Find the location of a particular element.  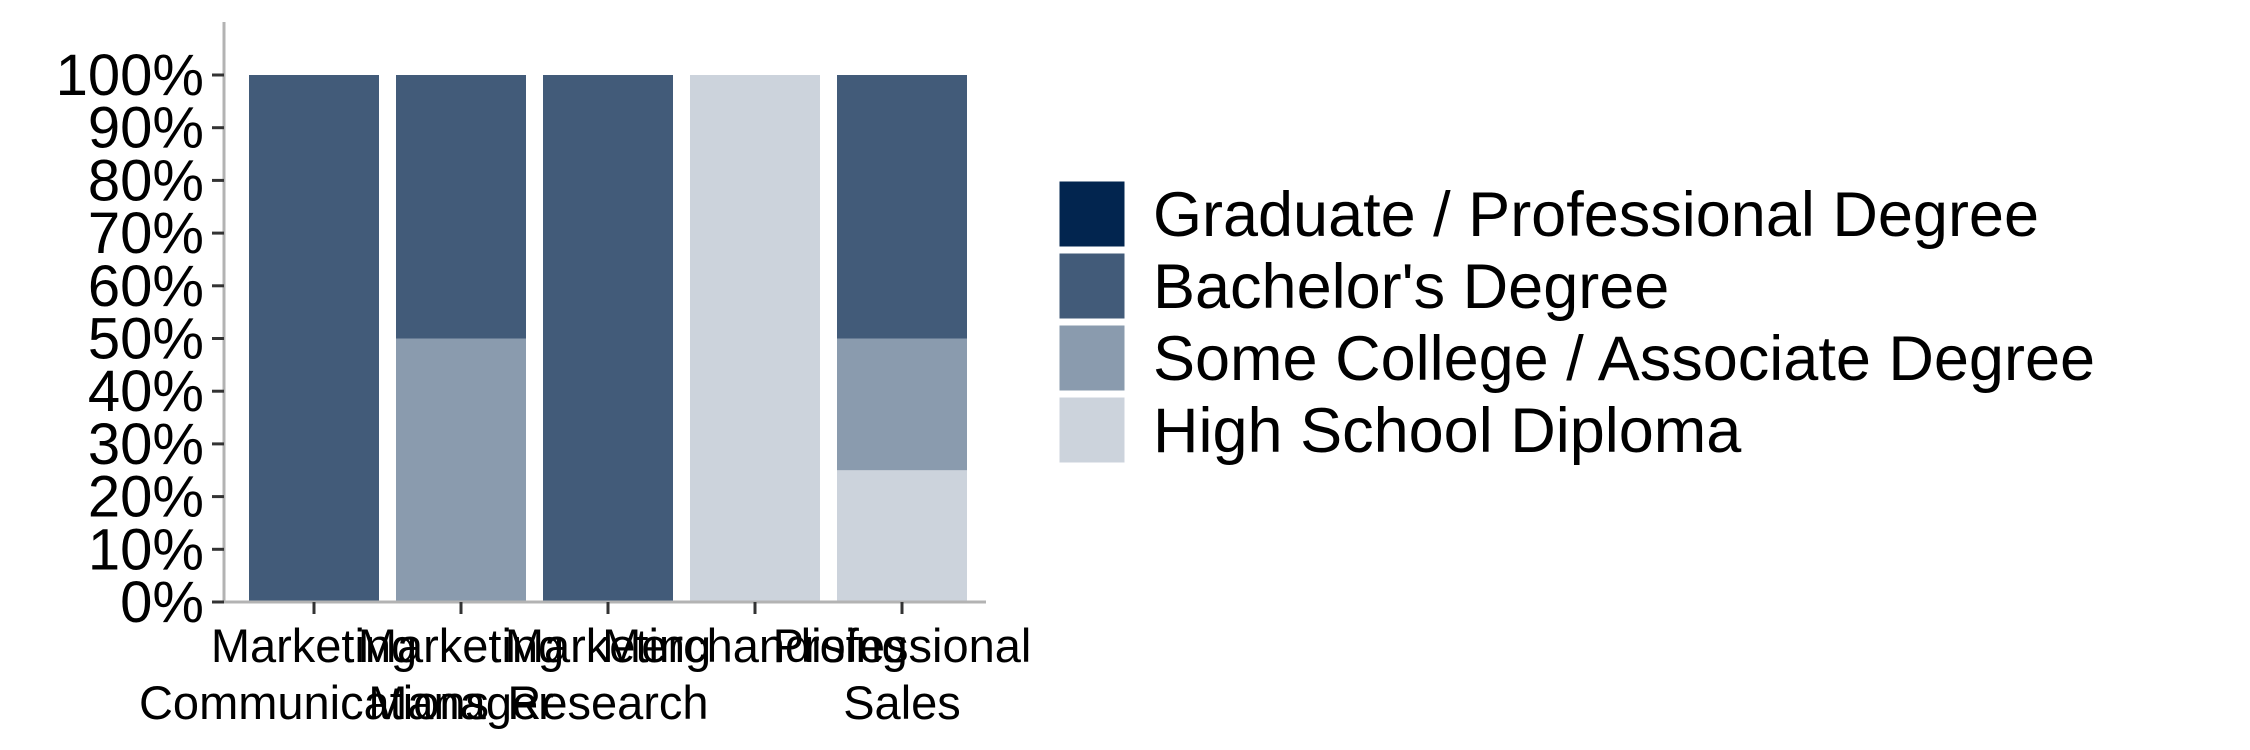

y-tick-label: 10% is located at coordinates (146, 549).